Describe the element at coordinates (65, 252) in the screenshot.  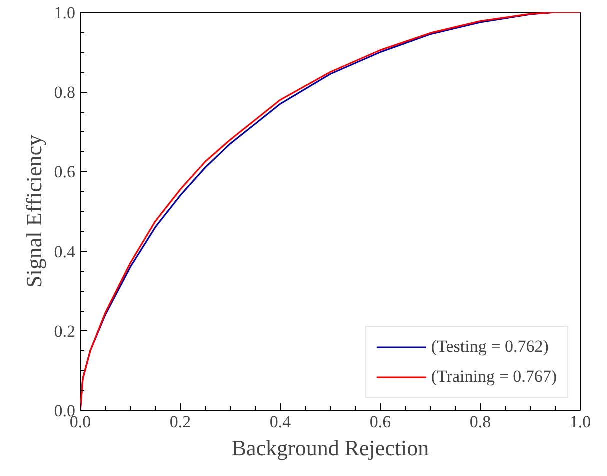
I see `y-tick-label: 0.4` at that location.